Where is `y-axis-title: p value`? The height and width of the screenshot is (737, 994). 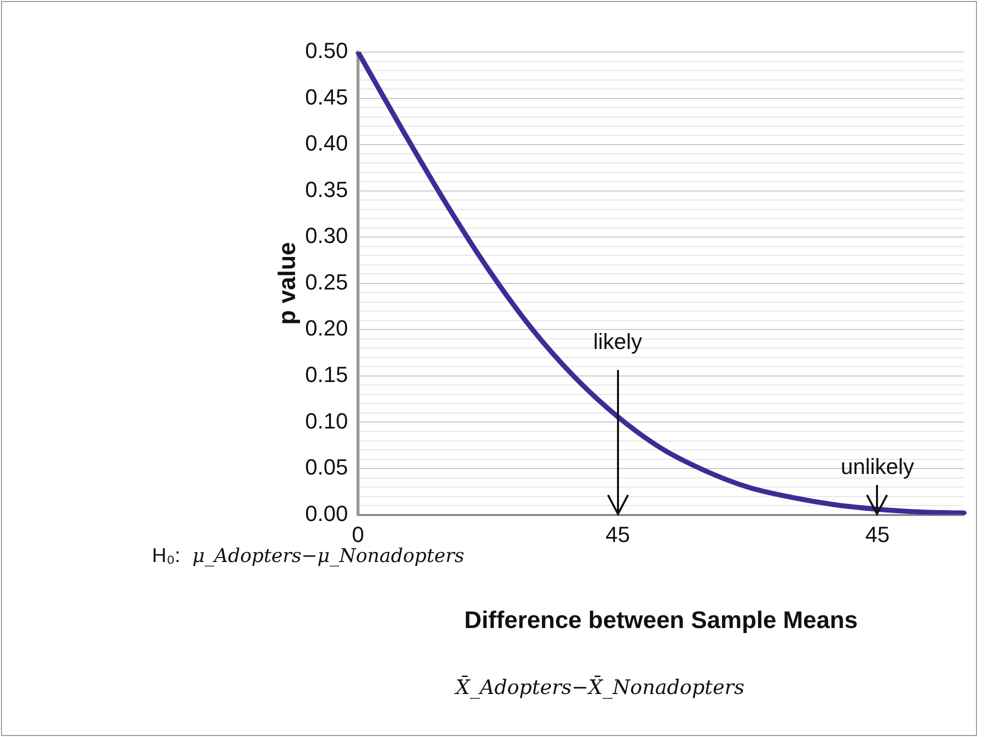
y-axis-title: p value is located at coordinates (288, 283).